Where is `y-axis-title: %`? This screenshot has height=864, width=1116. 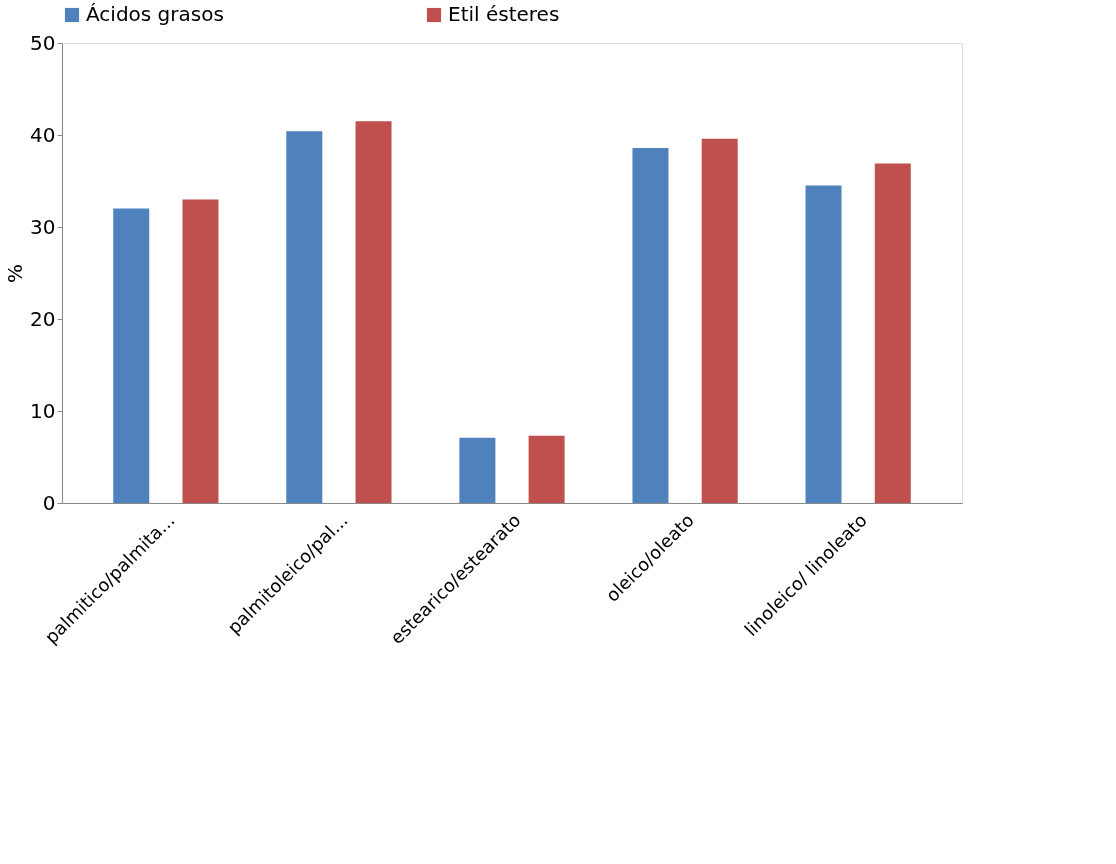
y-axis-title: % is located at coordinates (15, 273).